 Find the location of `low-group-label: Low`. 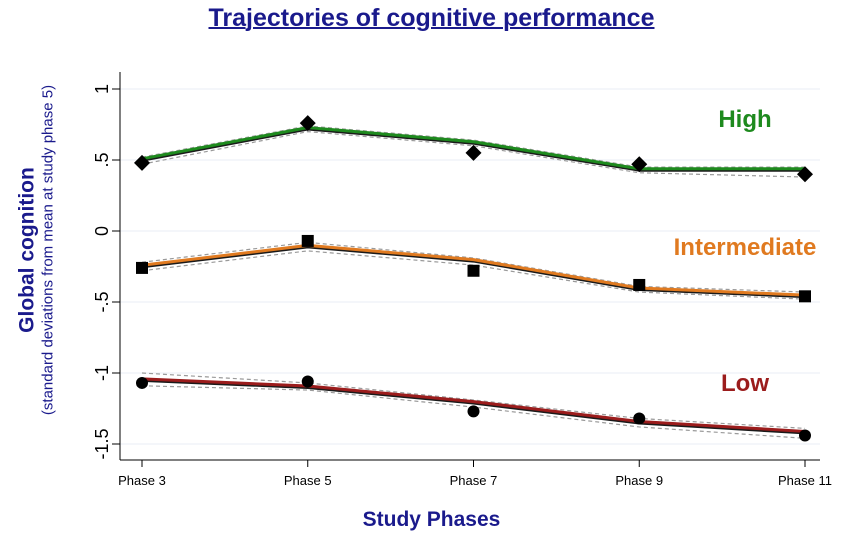

low-group-label: Low is located at coordinates (745, 383).